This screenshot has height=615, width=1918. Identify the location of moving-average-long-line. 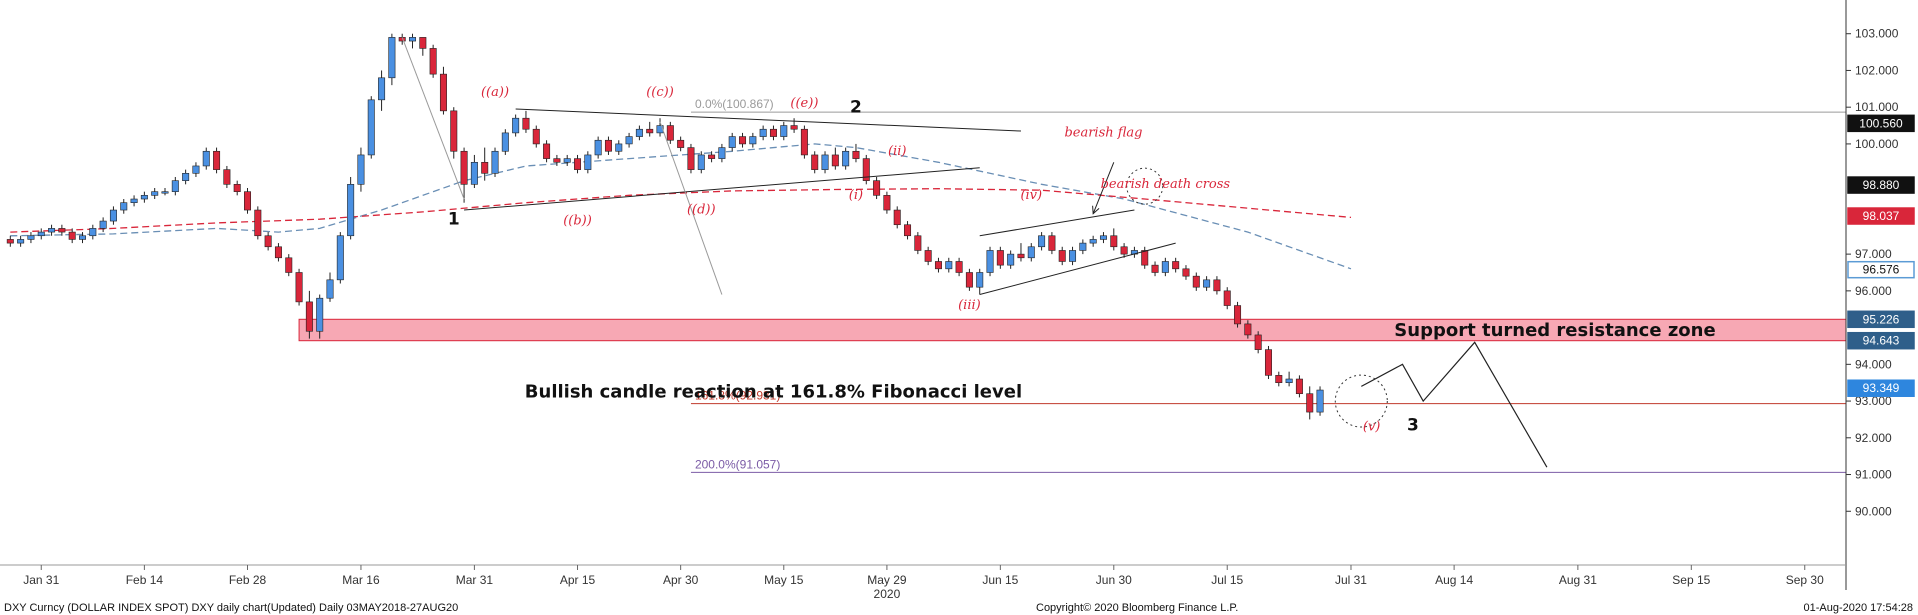
(681, 210).